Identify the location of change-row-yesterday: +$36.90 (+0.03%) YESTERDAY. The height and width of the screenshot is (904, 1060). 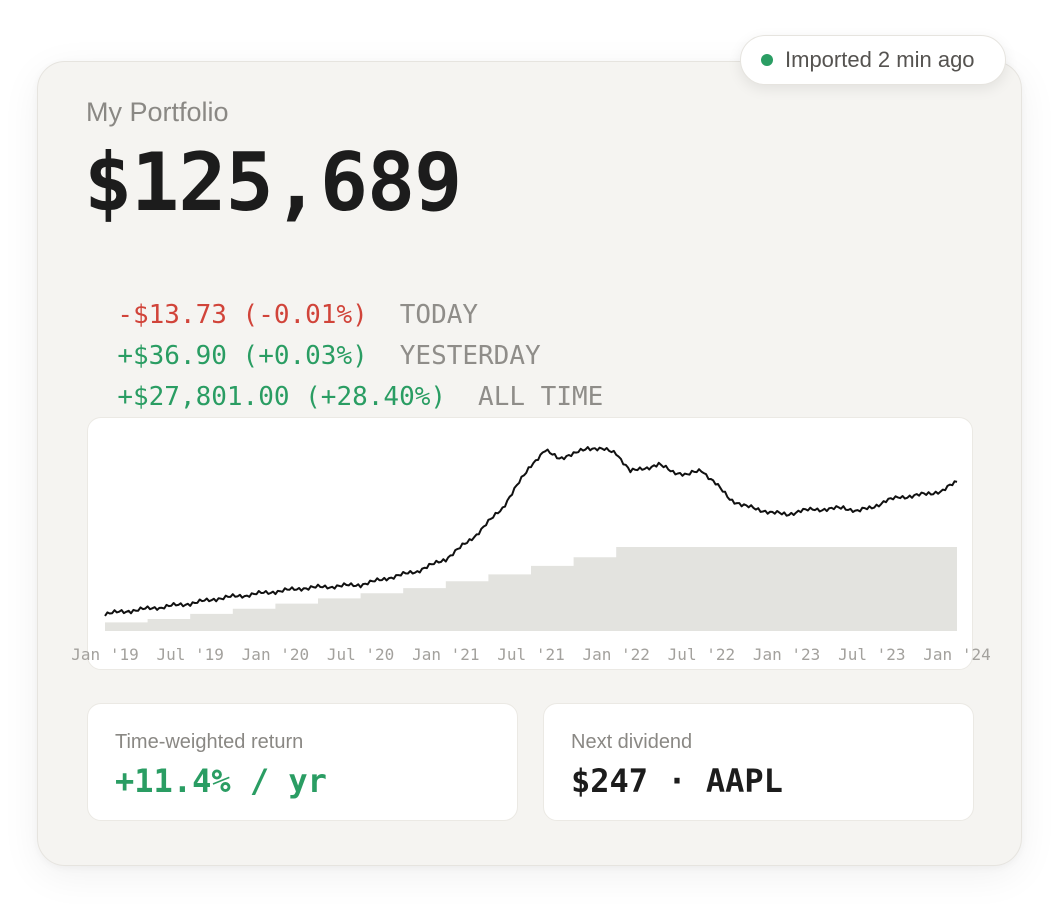
(313, 341).